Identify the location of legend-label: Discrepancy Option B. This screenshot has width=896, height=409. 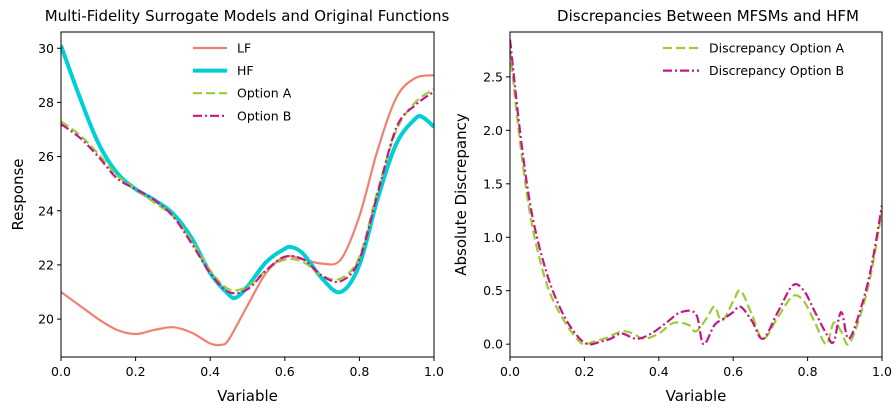
(776, 70).